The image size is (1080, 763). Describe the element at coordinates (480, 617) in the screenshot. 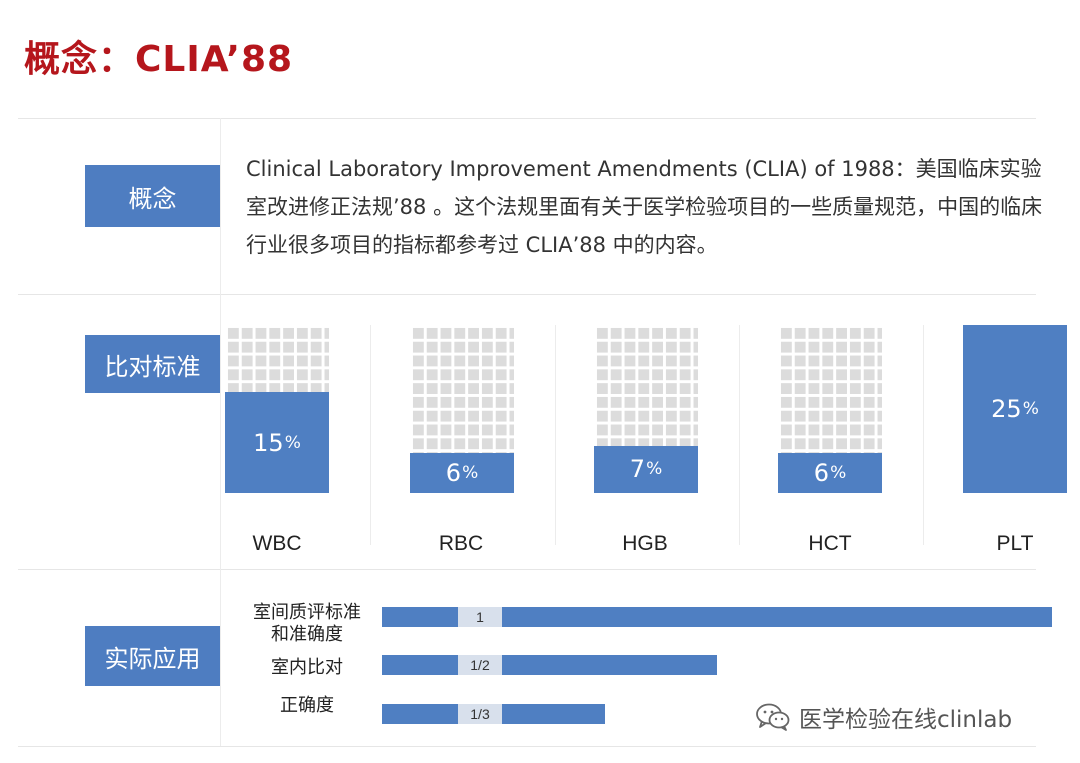

I see `application-bar-tag: 1` at that location.